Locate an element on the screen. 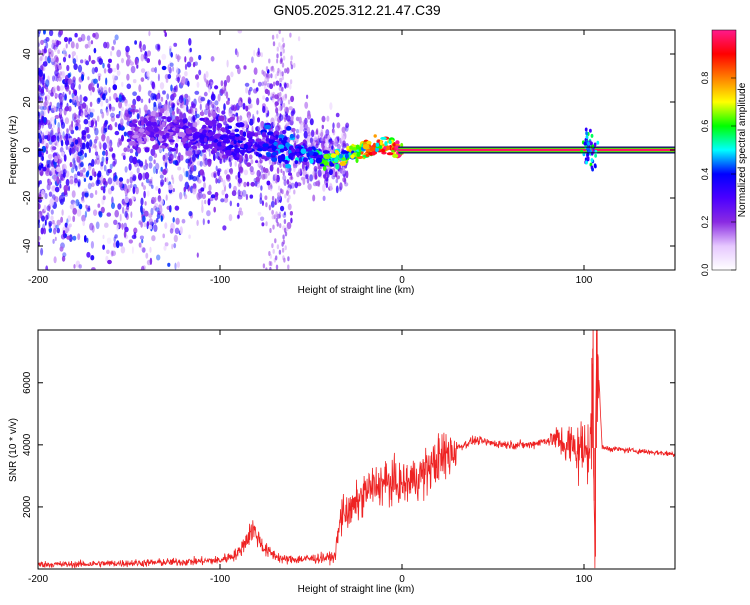 This screenshot has height=605, width=750. colorbar-tick-label: 0.4 is located at coordinates (705, 174).